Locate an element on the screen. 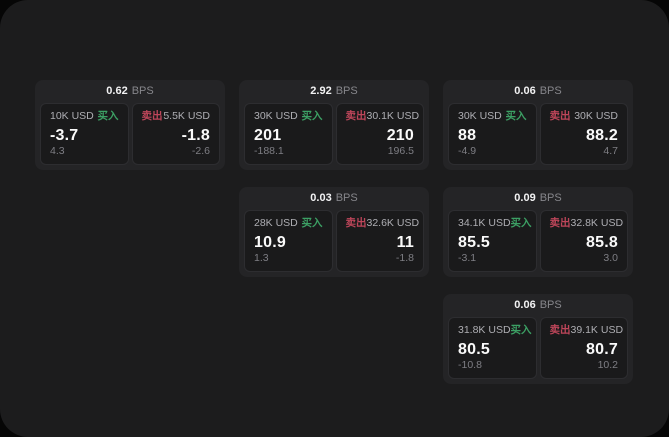  buy-price: 80.5 is located at coordinates (474, 349).